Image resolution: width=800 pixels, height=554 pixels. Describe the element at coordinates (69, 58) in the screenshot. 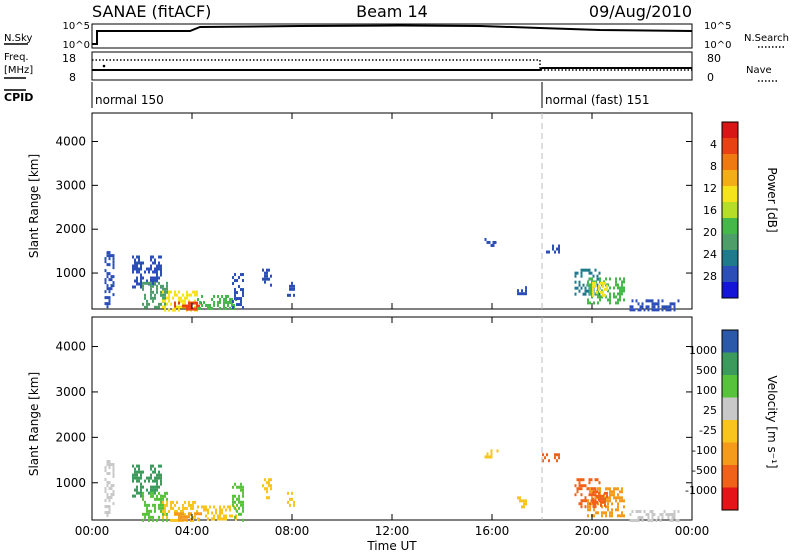

I see `freq-tick-top: 18` at that location.